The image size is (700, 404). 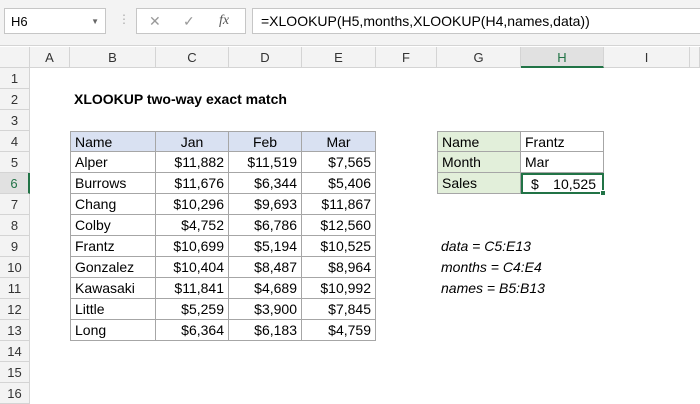 What do you see at coordinates (339, 225) in the screenshot?
I see `sales-cell: $12,560` at bounding box center [339, 225].